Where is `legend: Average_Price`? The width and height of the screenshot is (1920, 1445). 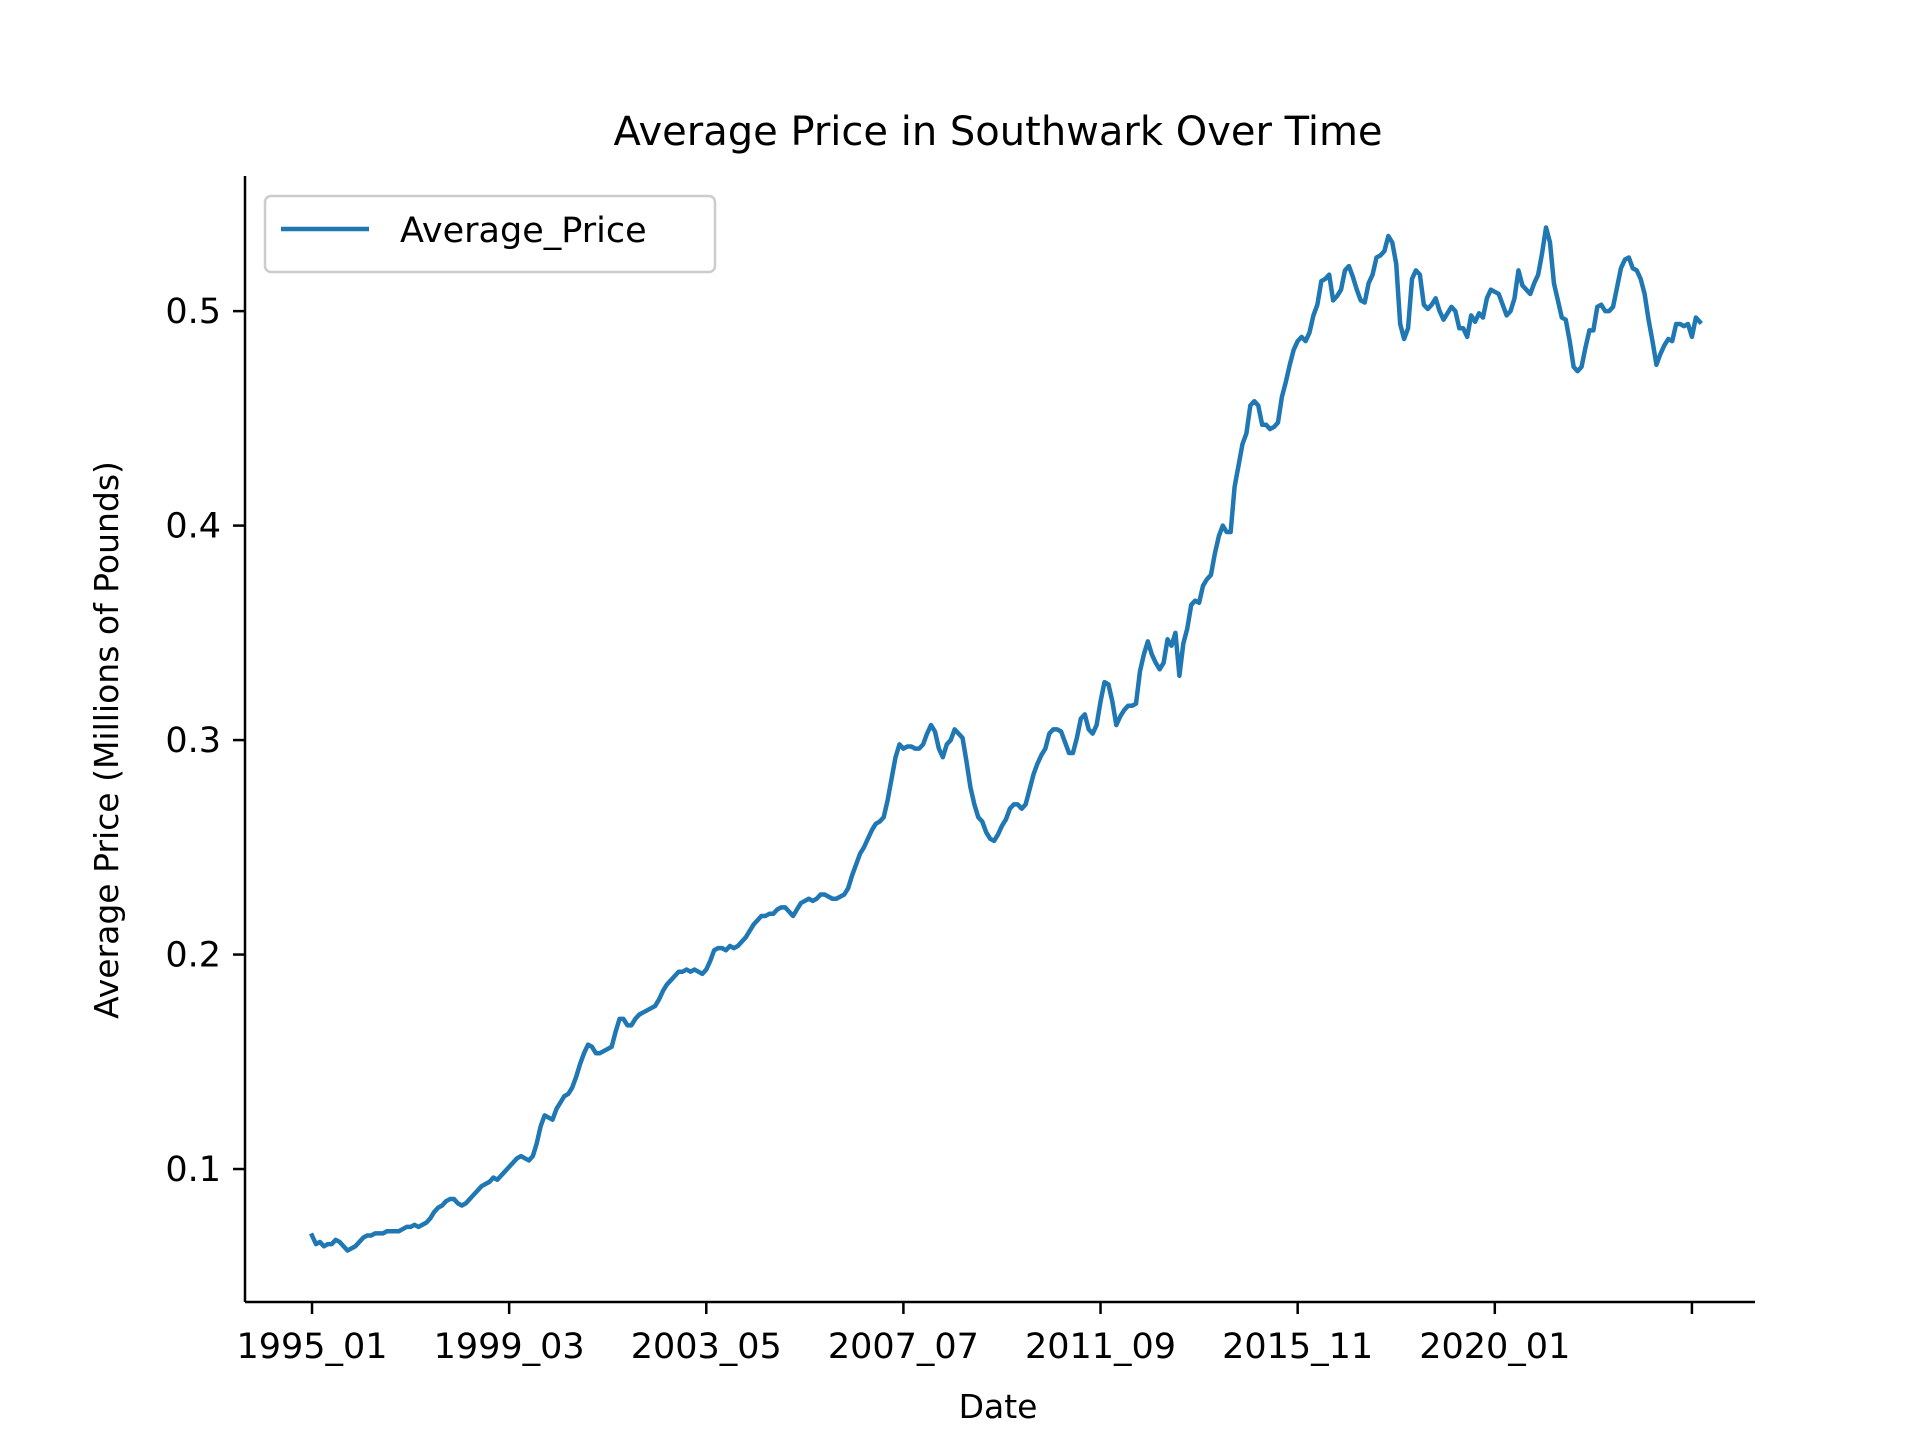 legend: Average_Price is located at coordinates (490, 234).